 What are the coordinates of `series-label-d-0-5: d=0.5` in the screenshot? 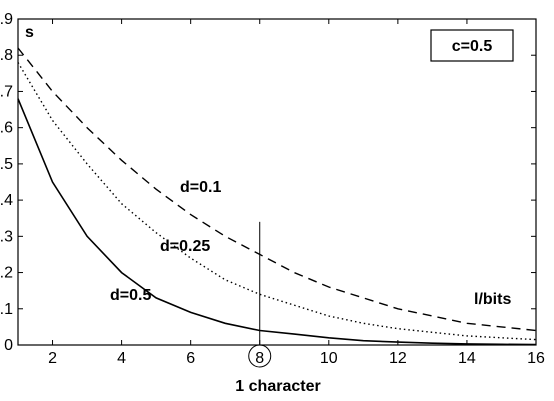 It's located at (130, 295).